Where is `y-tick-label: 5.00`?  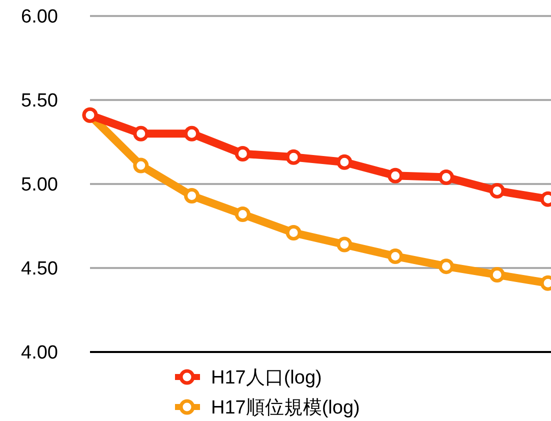 y-tick-label: 5.00 is located at coordinates (39, 185).